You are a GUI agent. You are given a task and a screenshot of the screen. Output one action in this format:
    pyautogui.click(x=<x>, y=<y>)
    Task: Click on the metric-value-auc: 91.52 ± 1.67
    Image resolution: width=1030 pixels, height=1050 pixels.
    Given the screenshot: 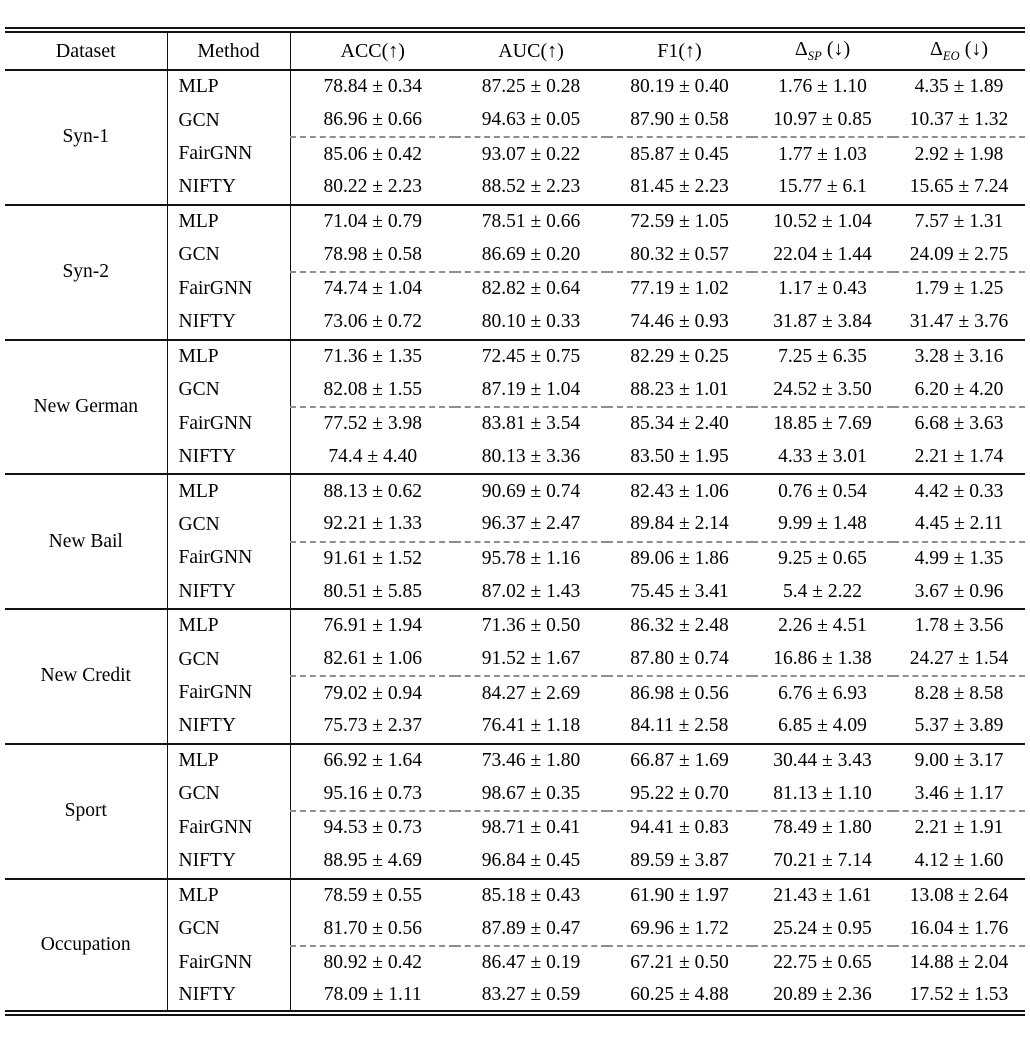 What is the action you would take?
    pyautogui.click(x=531, y=660)
    